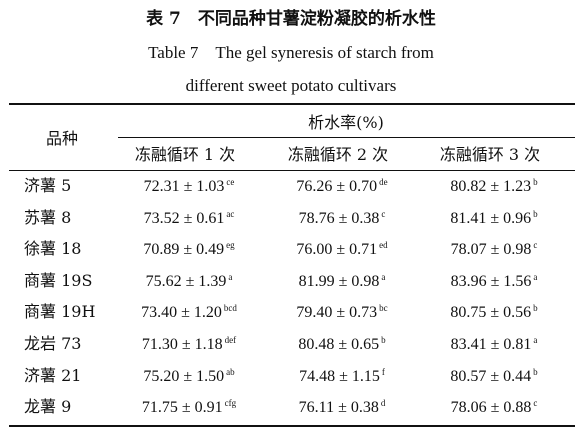 Image resolution: width=583 pixels, height=432 pixels. I want to click on variety: 商薯 19S, so click(58, 280).